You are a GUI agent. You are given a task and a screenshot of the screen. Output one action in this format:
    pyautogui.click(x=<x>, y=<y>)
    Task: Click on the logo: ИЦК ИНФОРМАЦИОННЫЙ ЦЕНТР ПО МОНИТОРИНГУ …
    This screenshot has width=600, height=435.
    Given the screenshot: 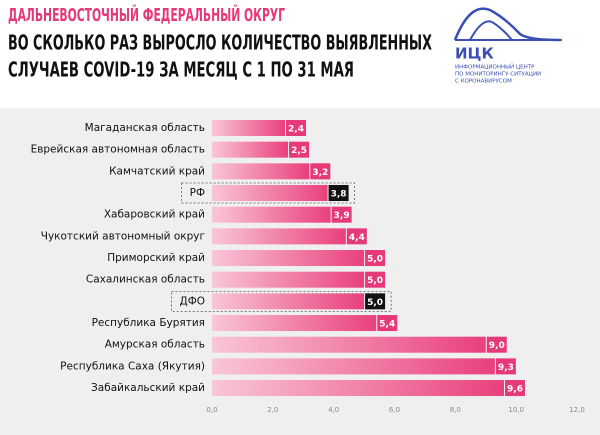 What is the action you would take?
    pyautogui.click(x=507, y=46)
    